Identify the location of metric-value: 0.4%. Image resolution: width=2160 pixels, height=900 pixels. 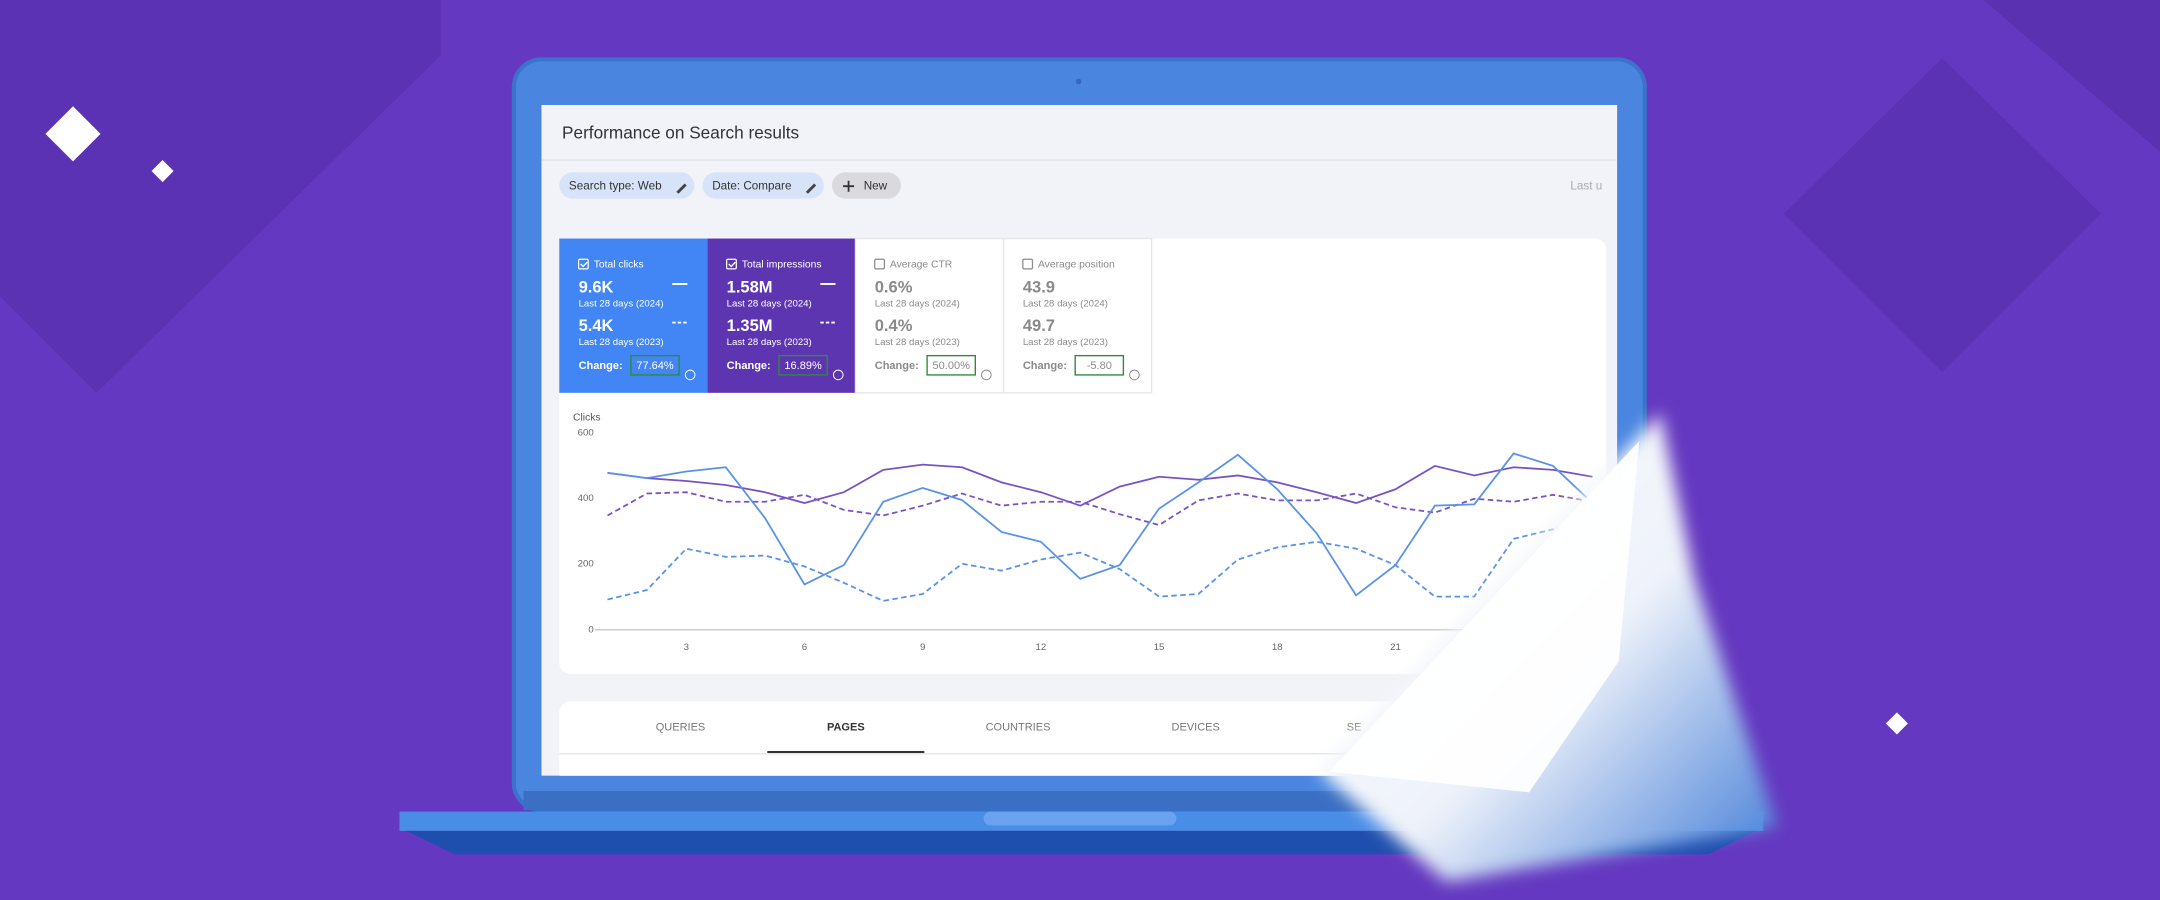
(894, 325).